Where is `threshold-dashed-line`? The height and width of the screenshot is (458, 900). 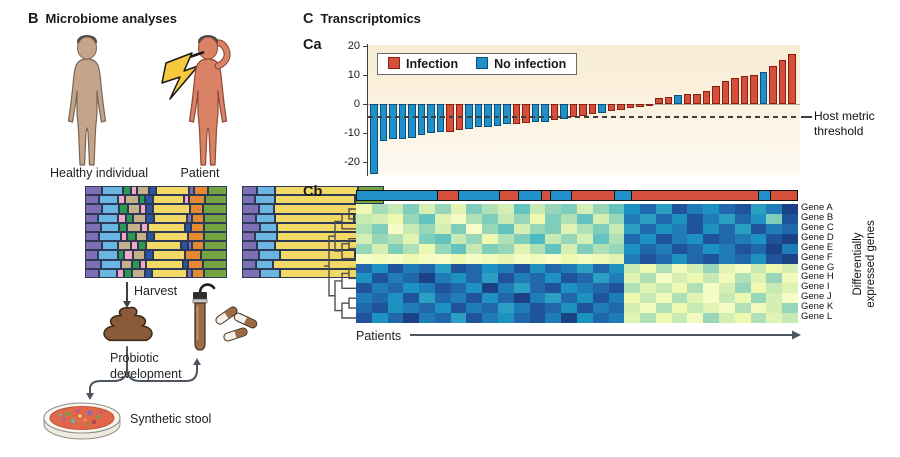 threshold-dashed-line is located at coordinates (584, 117).